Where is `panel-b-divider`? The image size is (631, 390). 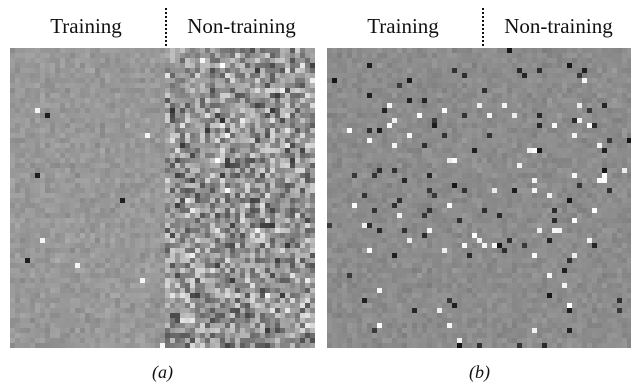 panel-b-divider is located at coordinates (483, 27).